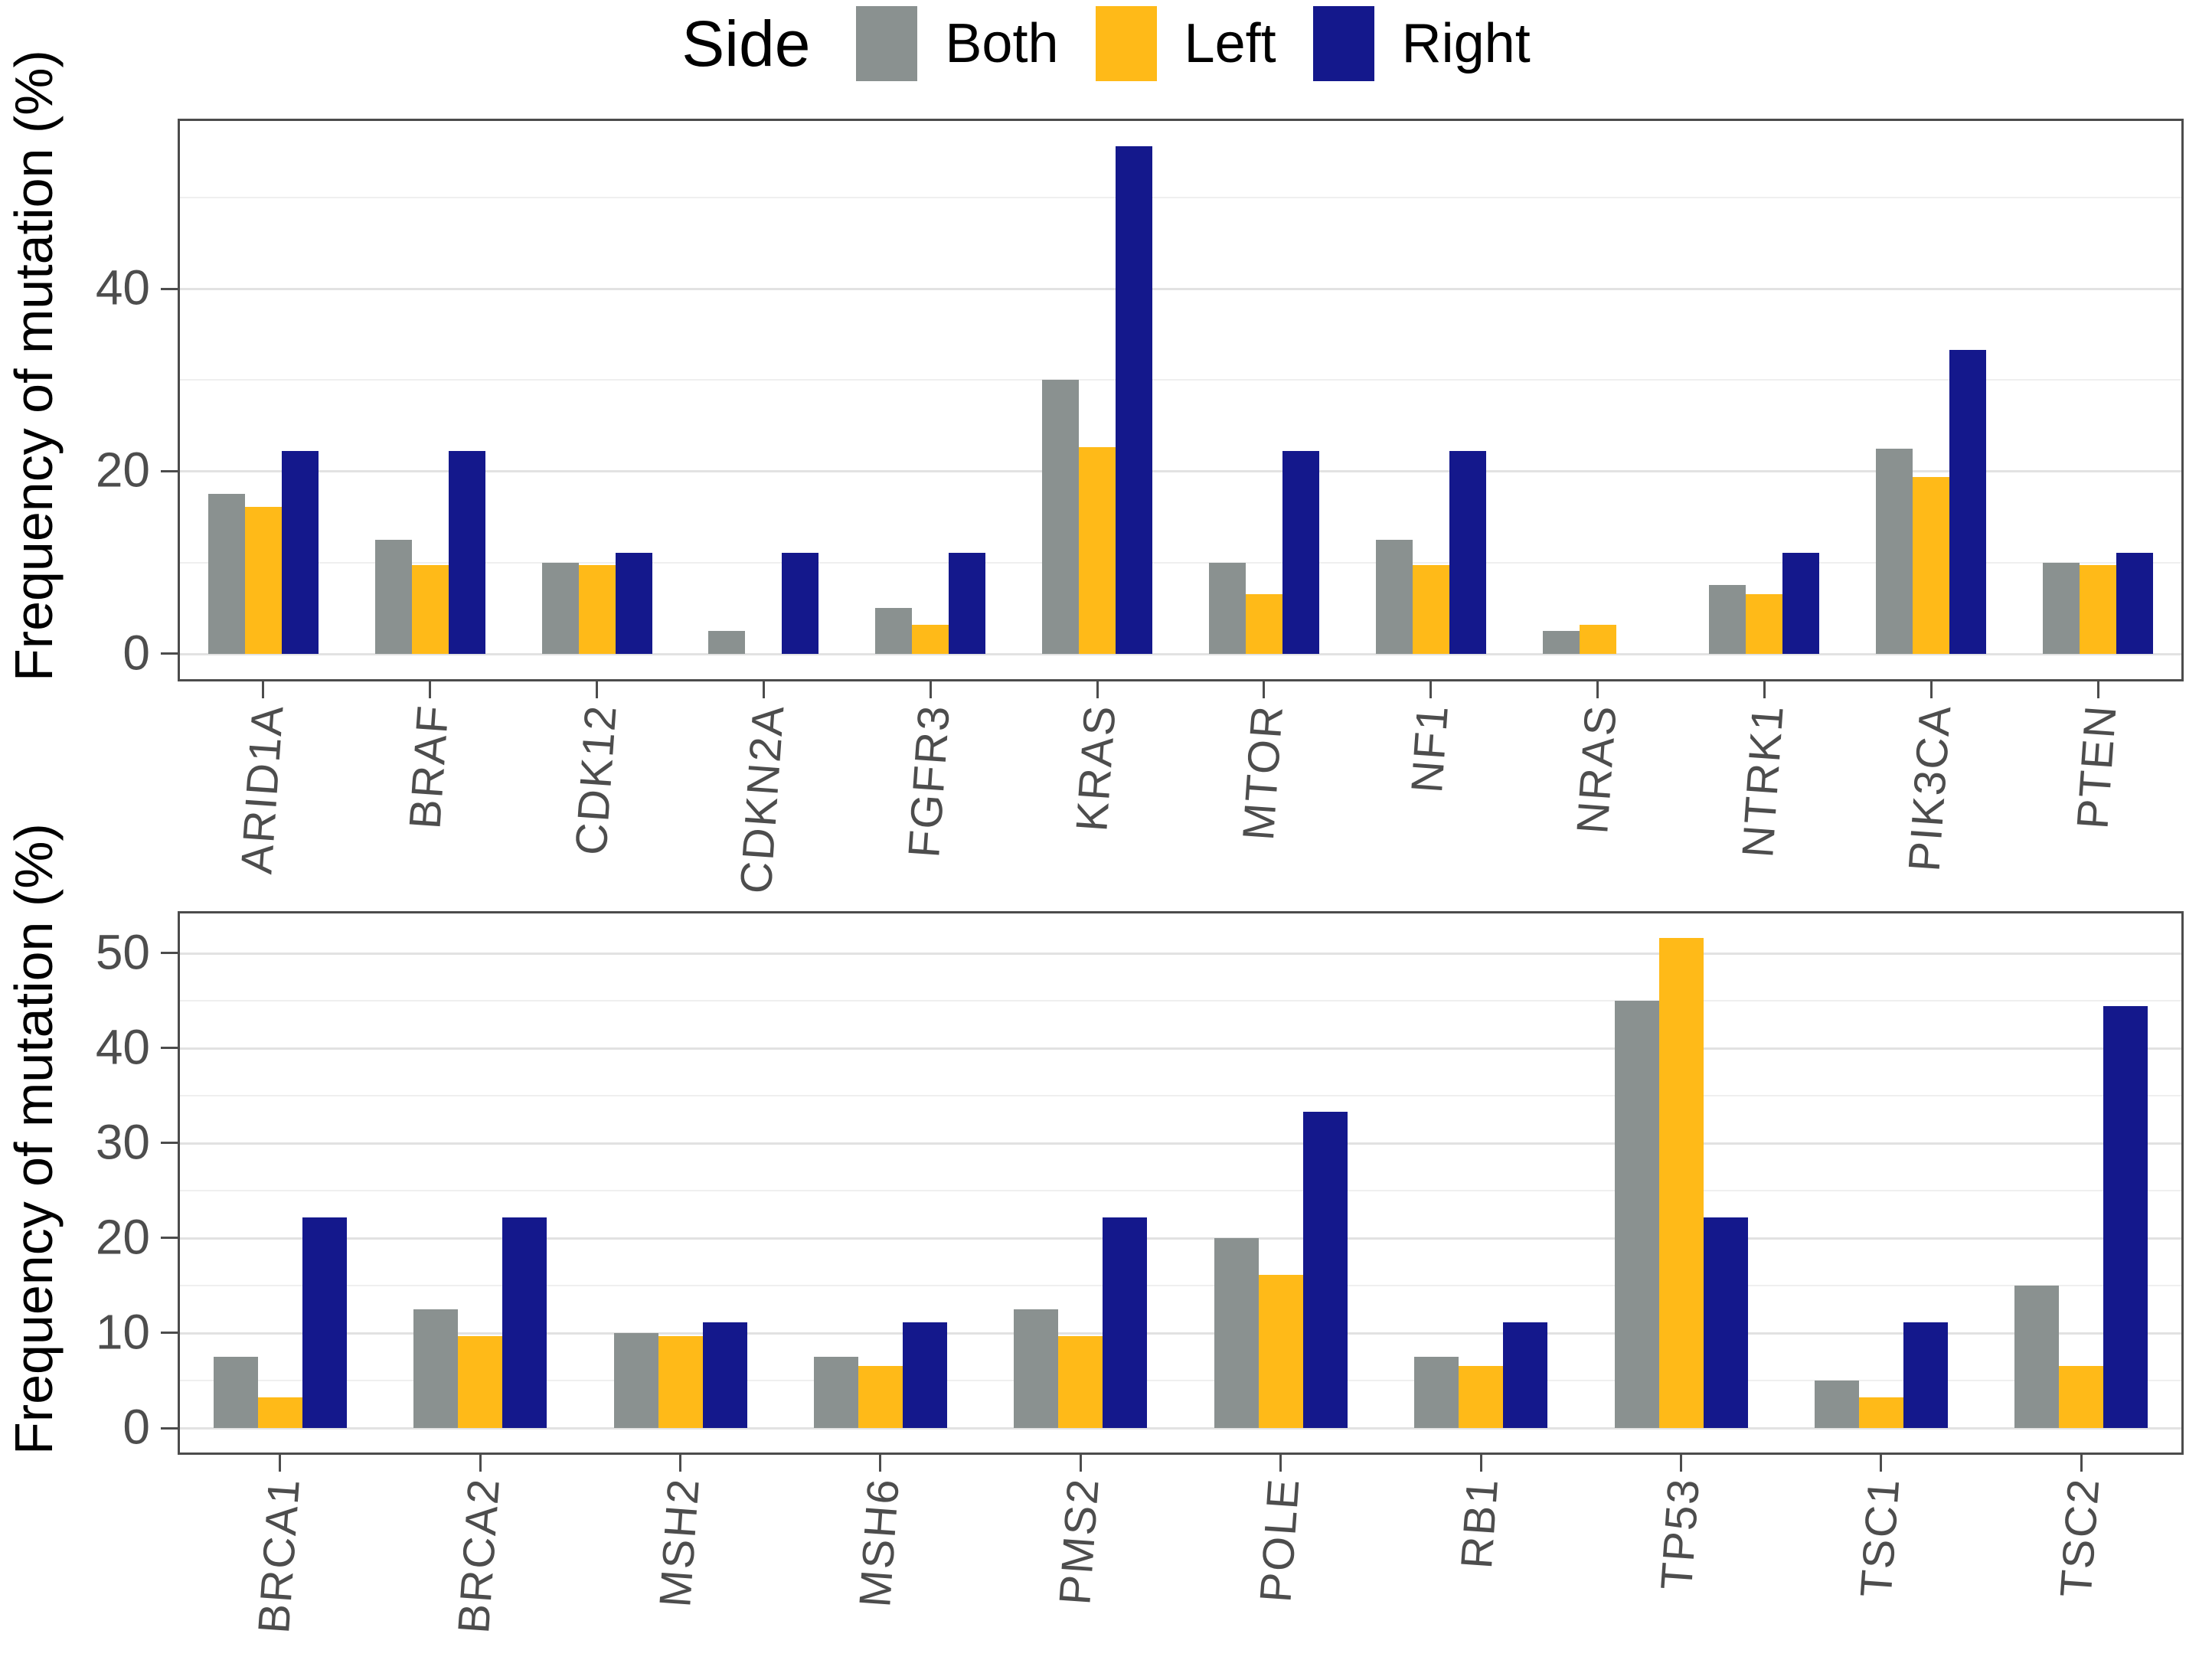 The width and height of the screenshot is (2212, 1660). Describe the element at coordinates (930, 639) in the screenshot. I see `bar-FGFR3-Left` at that location.